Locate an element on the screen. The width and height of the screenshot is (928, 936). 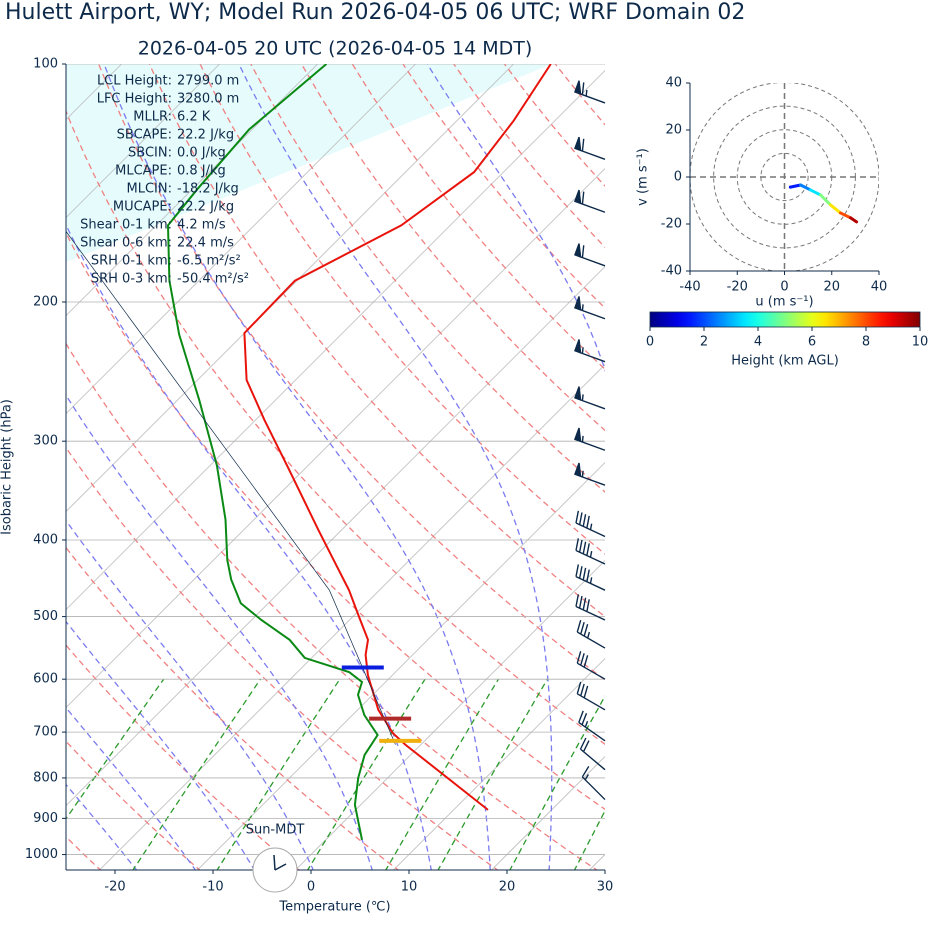
y-tick-label: -20 is located at coordinates (671, 224).